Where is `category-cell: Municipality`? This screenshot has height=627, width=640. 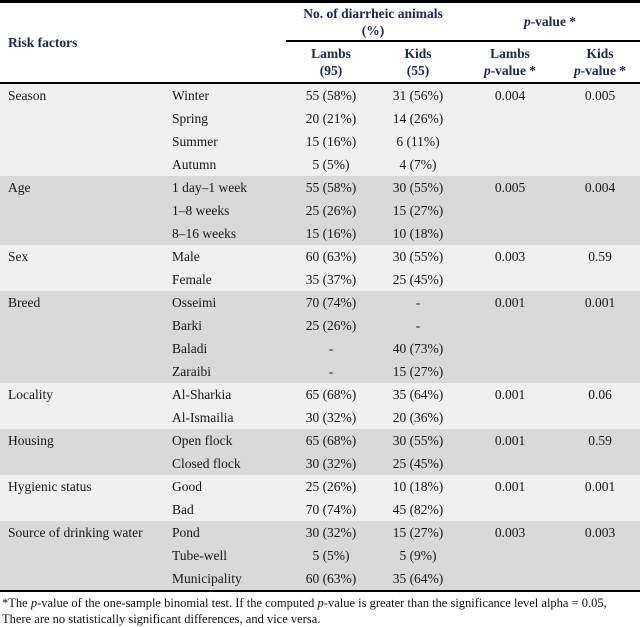
category-cell: Municipality is located at coordinates (207, 578).